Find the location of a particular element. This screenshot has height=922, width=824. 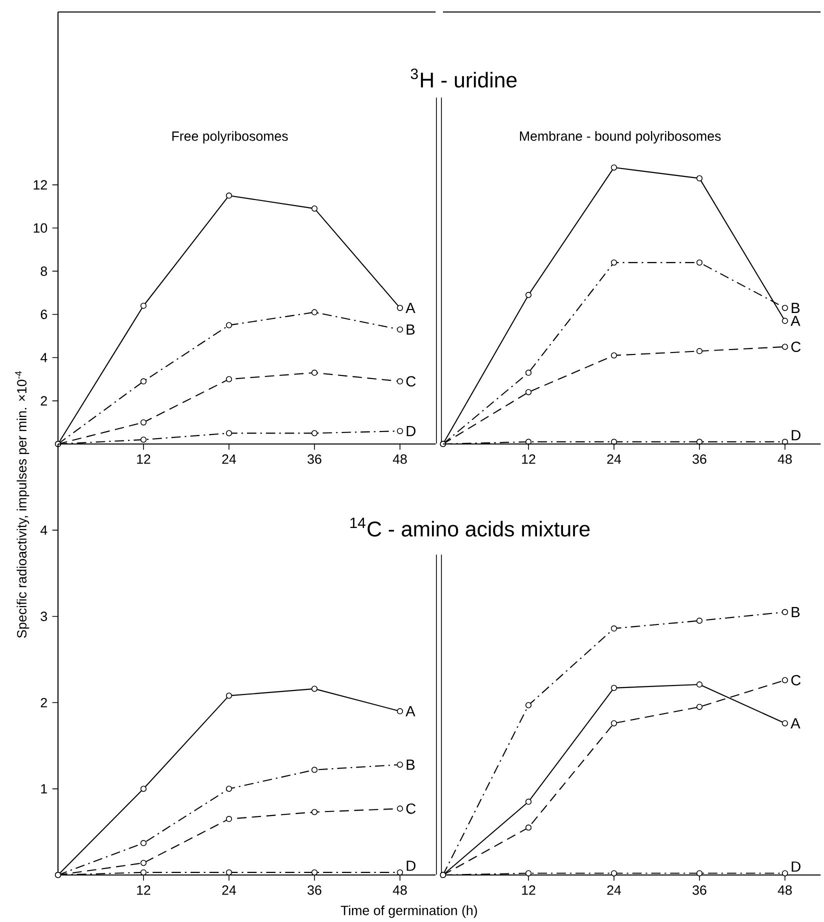

y-axis-title: Specific radioactivity, impulses per min. ×10$^{-4}$ is located at coordinates (22, 504).